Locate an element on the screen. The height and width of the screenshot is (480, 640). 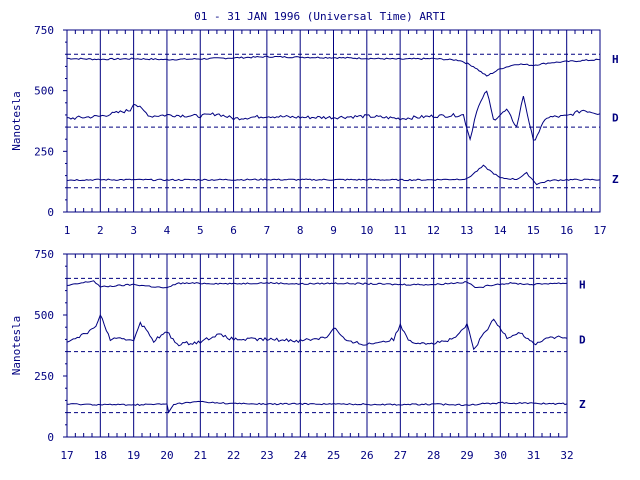
x-tick-label: 21 is located at coordinates (200, 455).